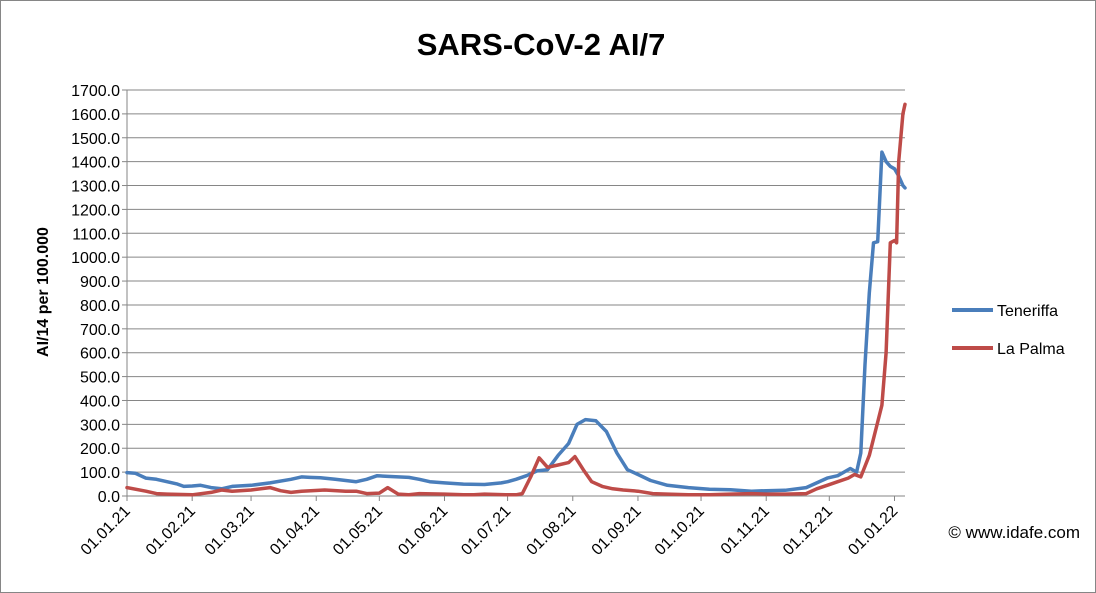 The image size is (1096, 593). What do you see at coordinates (100, 282) in the screenshot?
I see `y-tick-label: 900.0` at bounding box center [100, 282].